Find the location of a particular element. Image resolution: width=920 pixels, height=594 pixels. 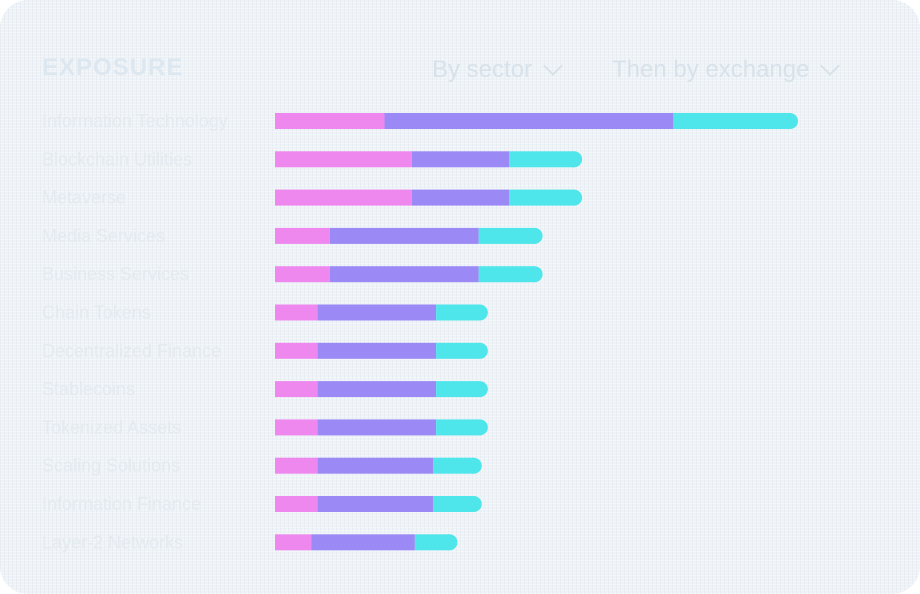

category-label: Information Technology is located at coordinates (135, 121).